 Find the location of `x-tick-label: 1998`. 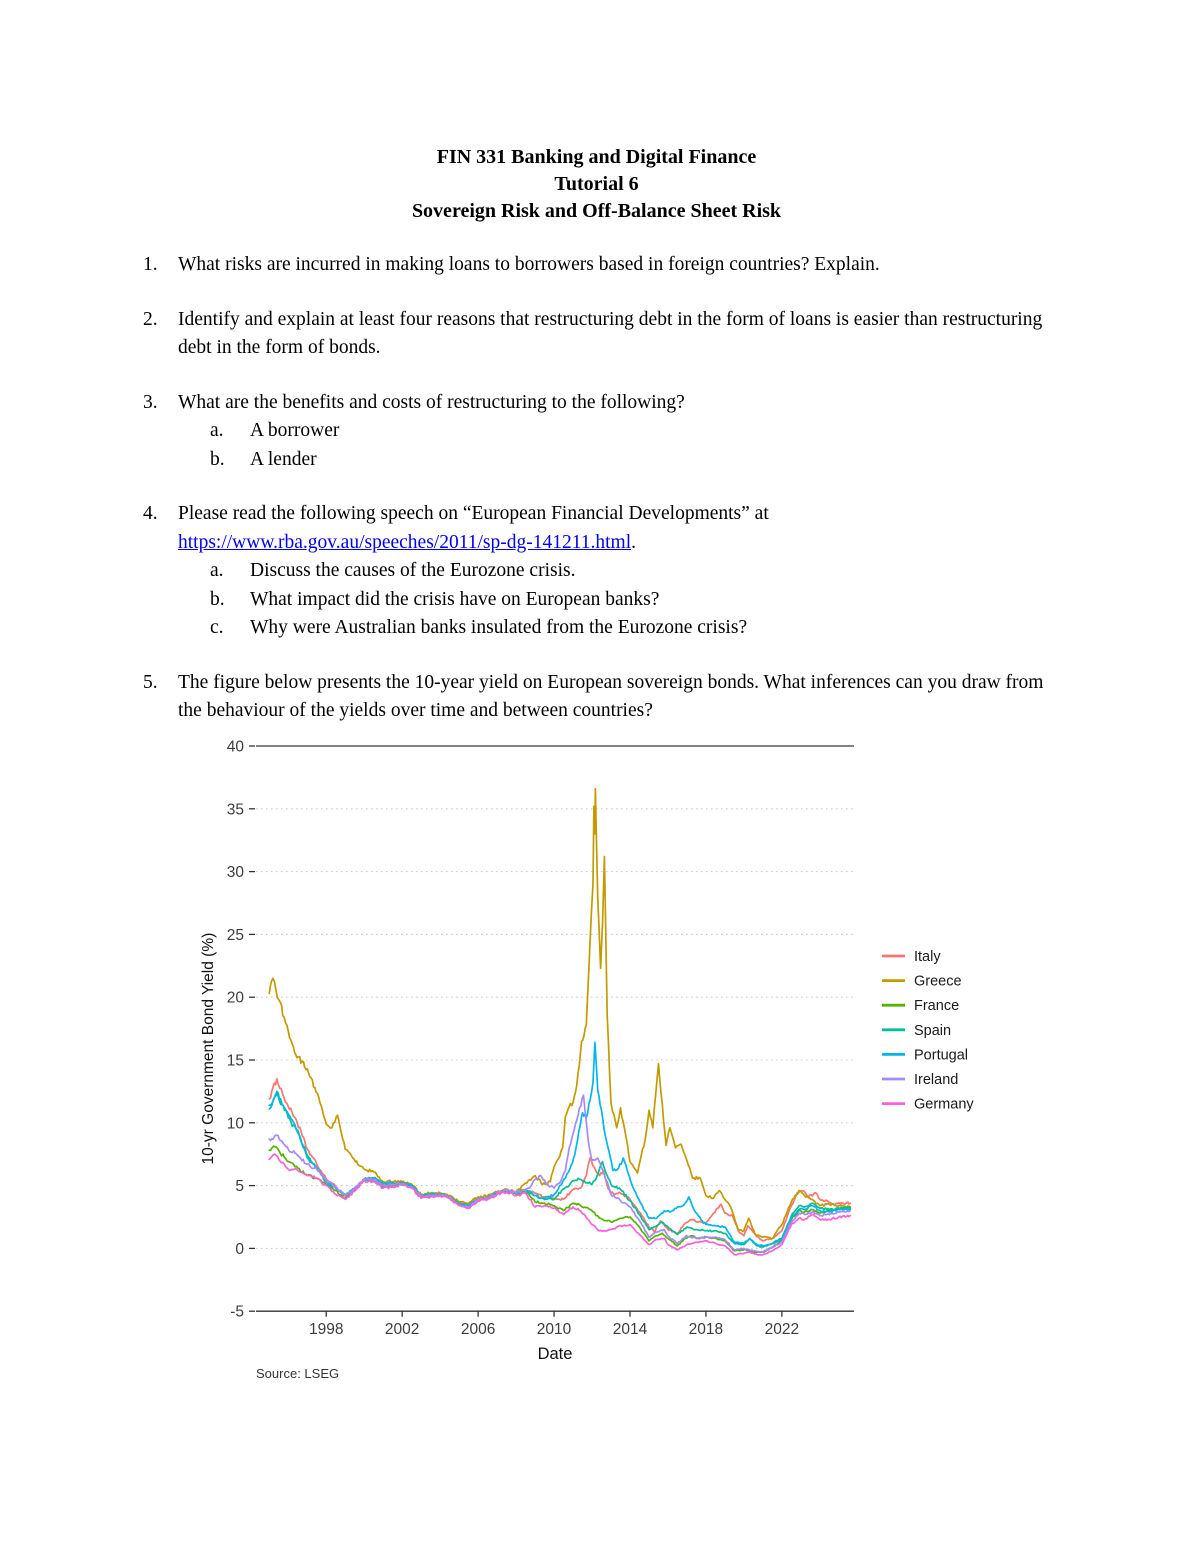

x-tick-label: 1998 is located at coordinates (326, 1329).